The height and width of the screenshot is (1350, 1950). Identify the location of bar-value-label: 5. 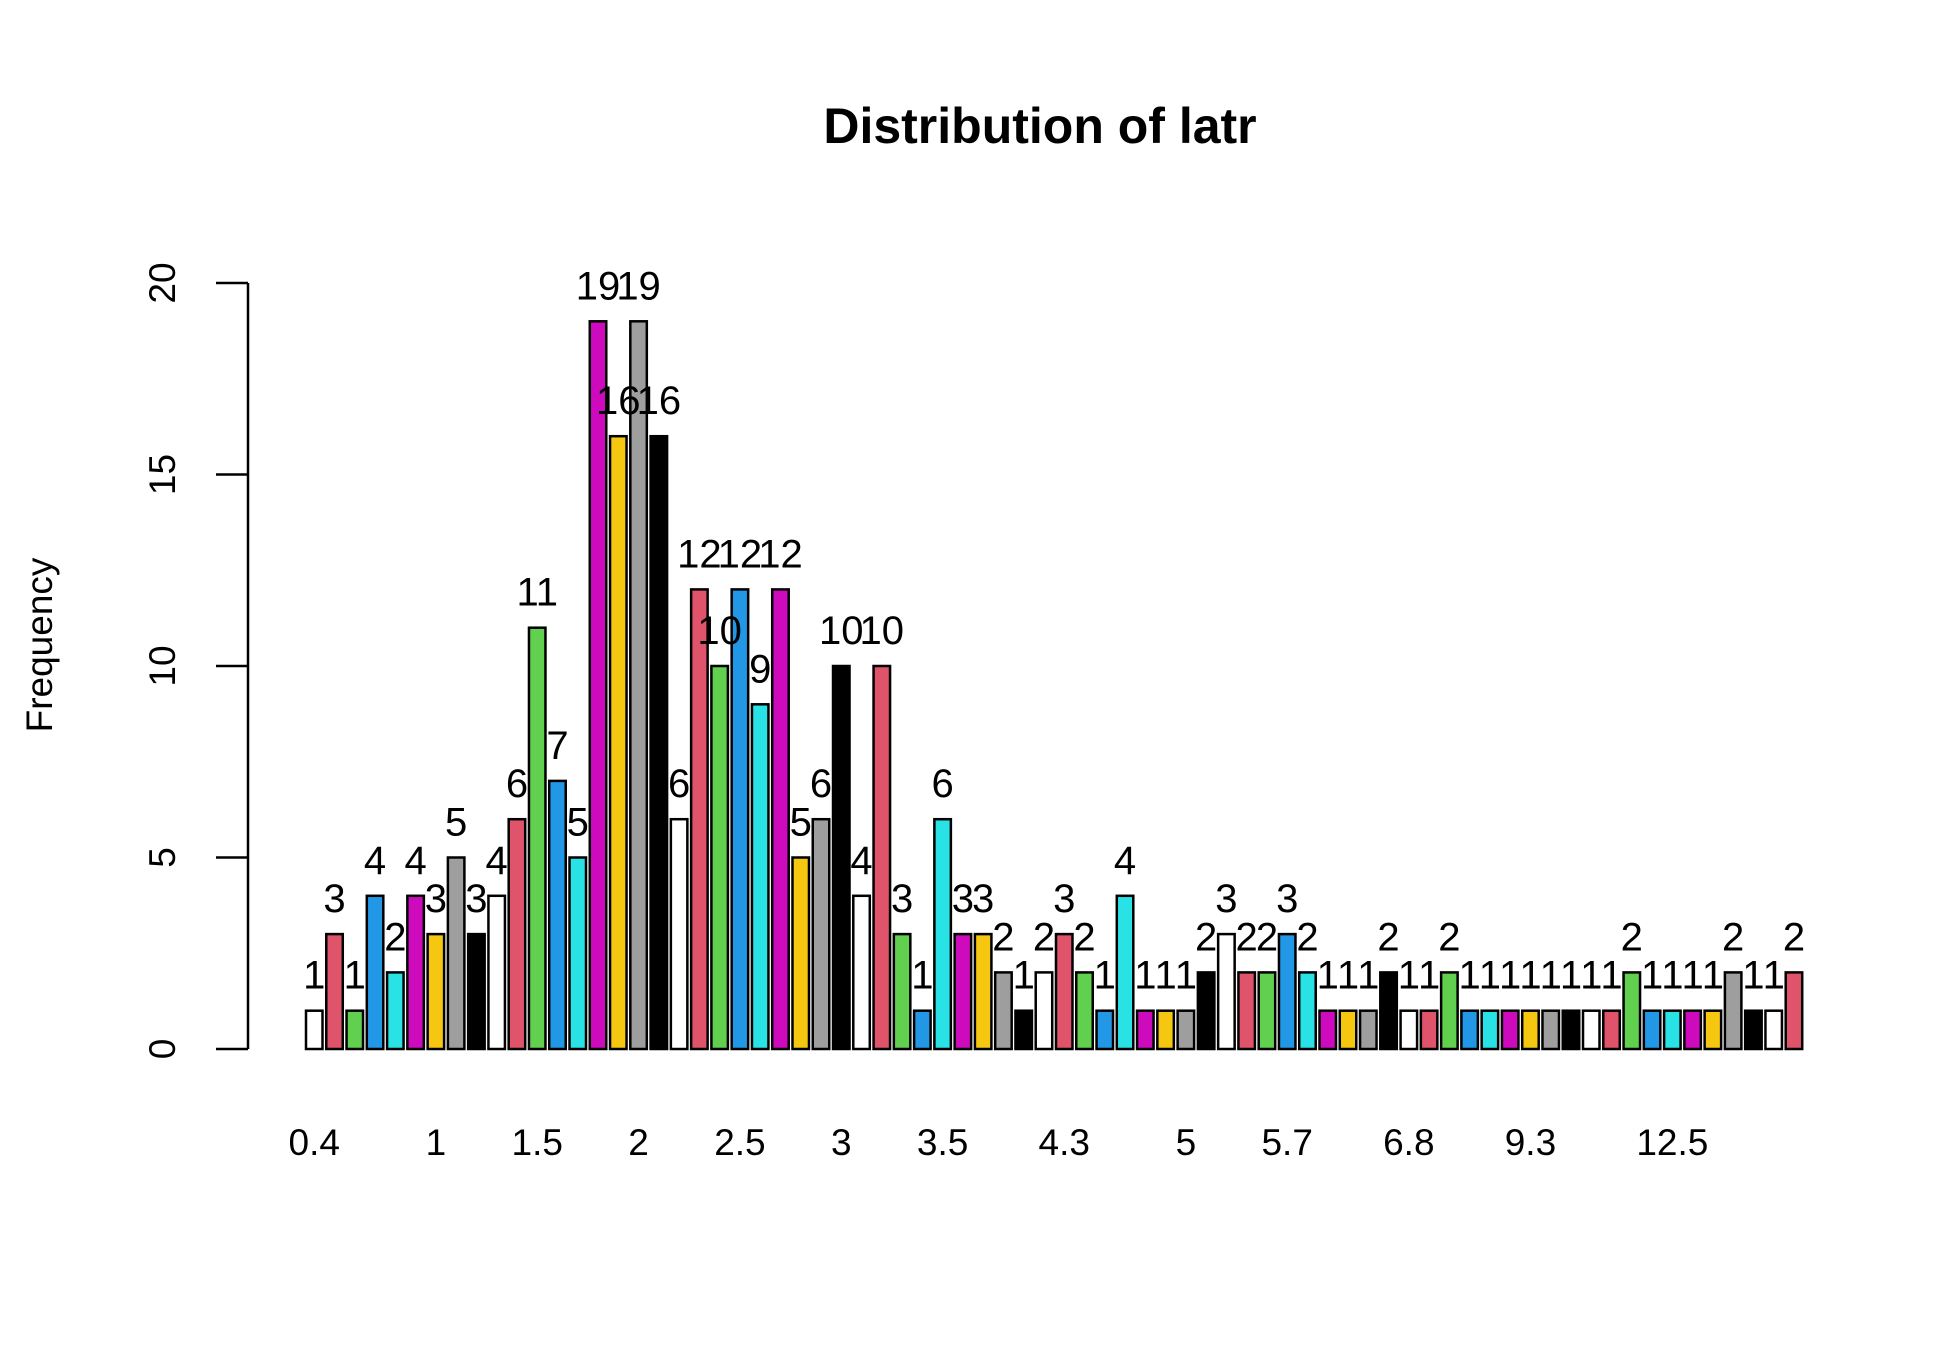
(578, 823).